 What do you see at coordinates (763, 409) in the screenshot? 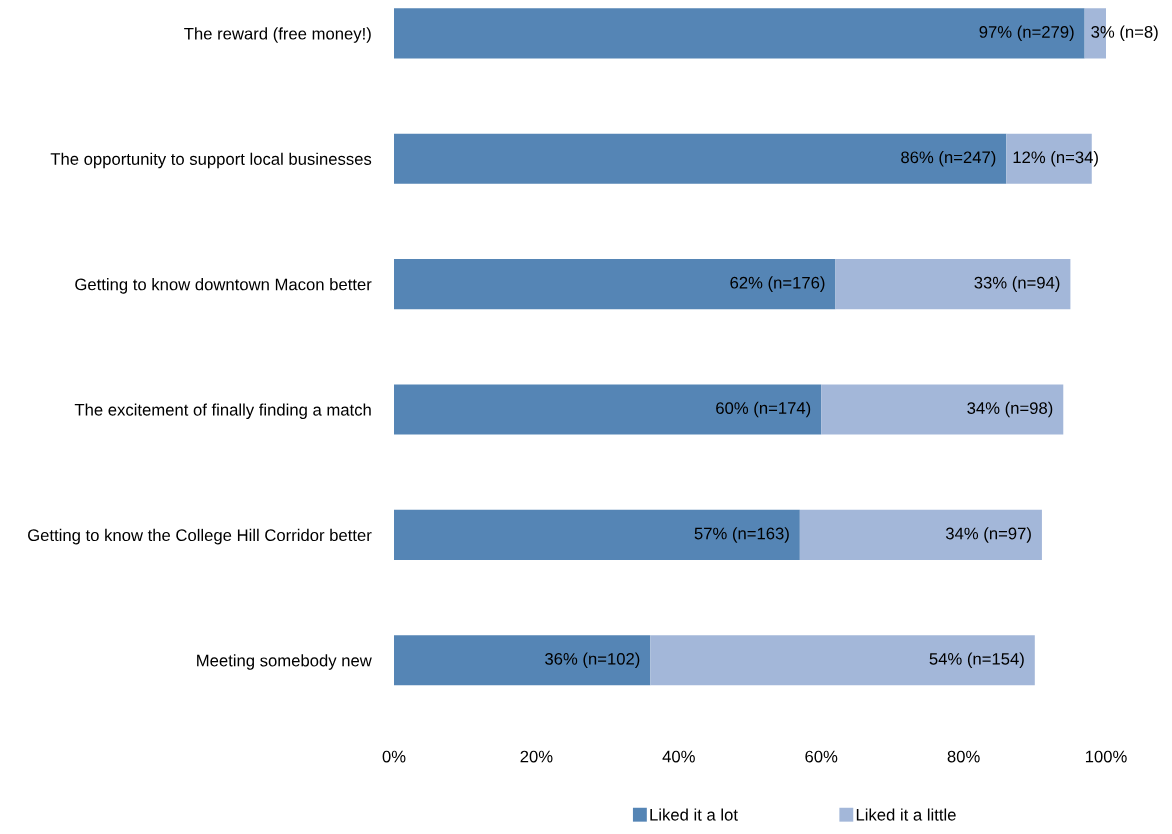
I see `data-label: 60% (n=174)` at bounding box center [763, 409].